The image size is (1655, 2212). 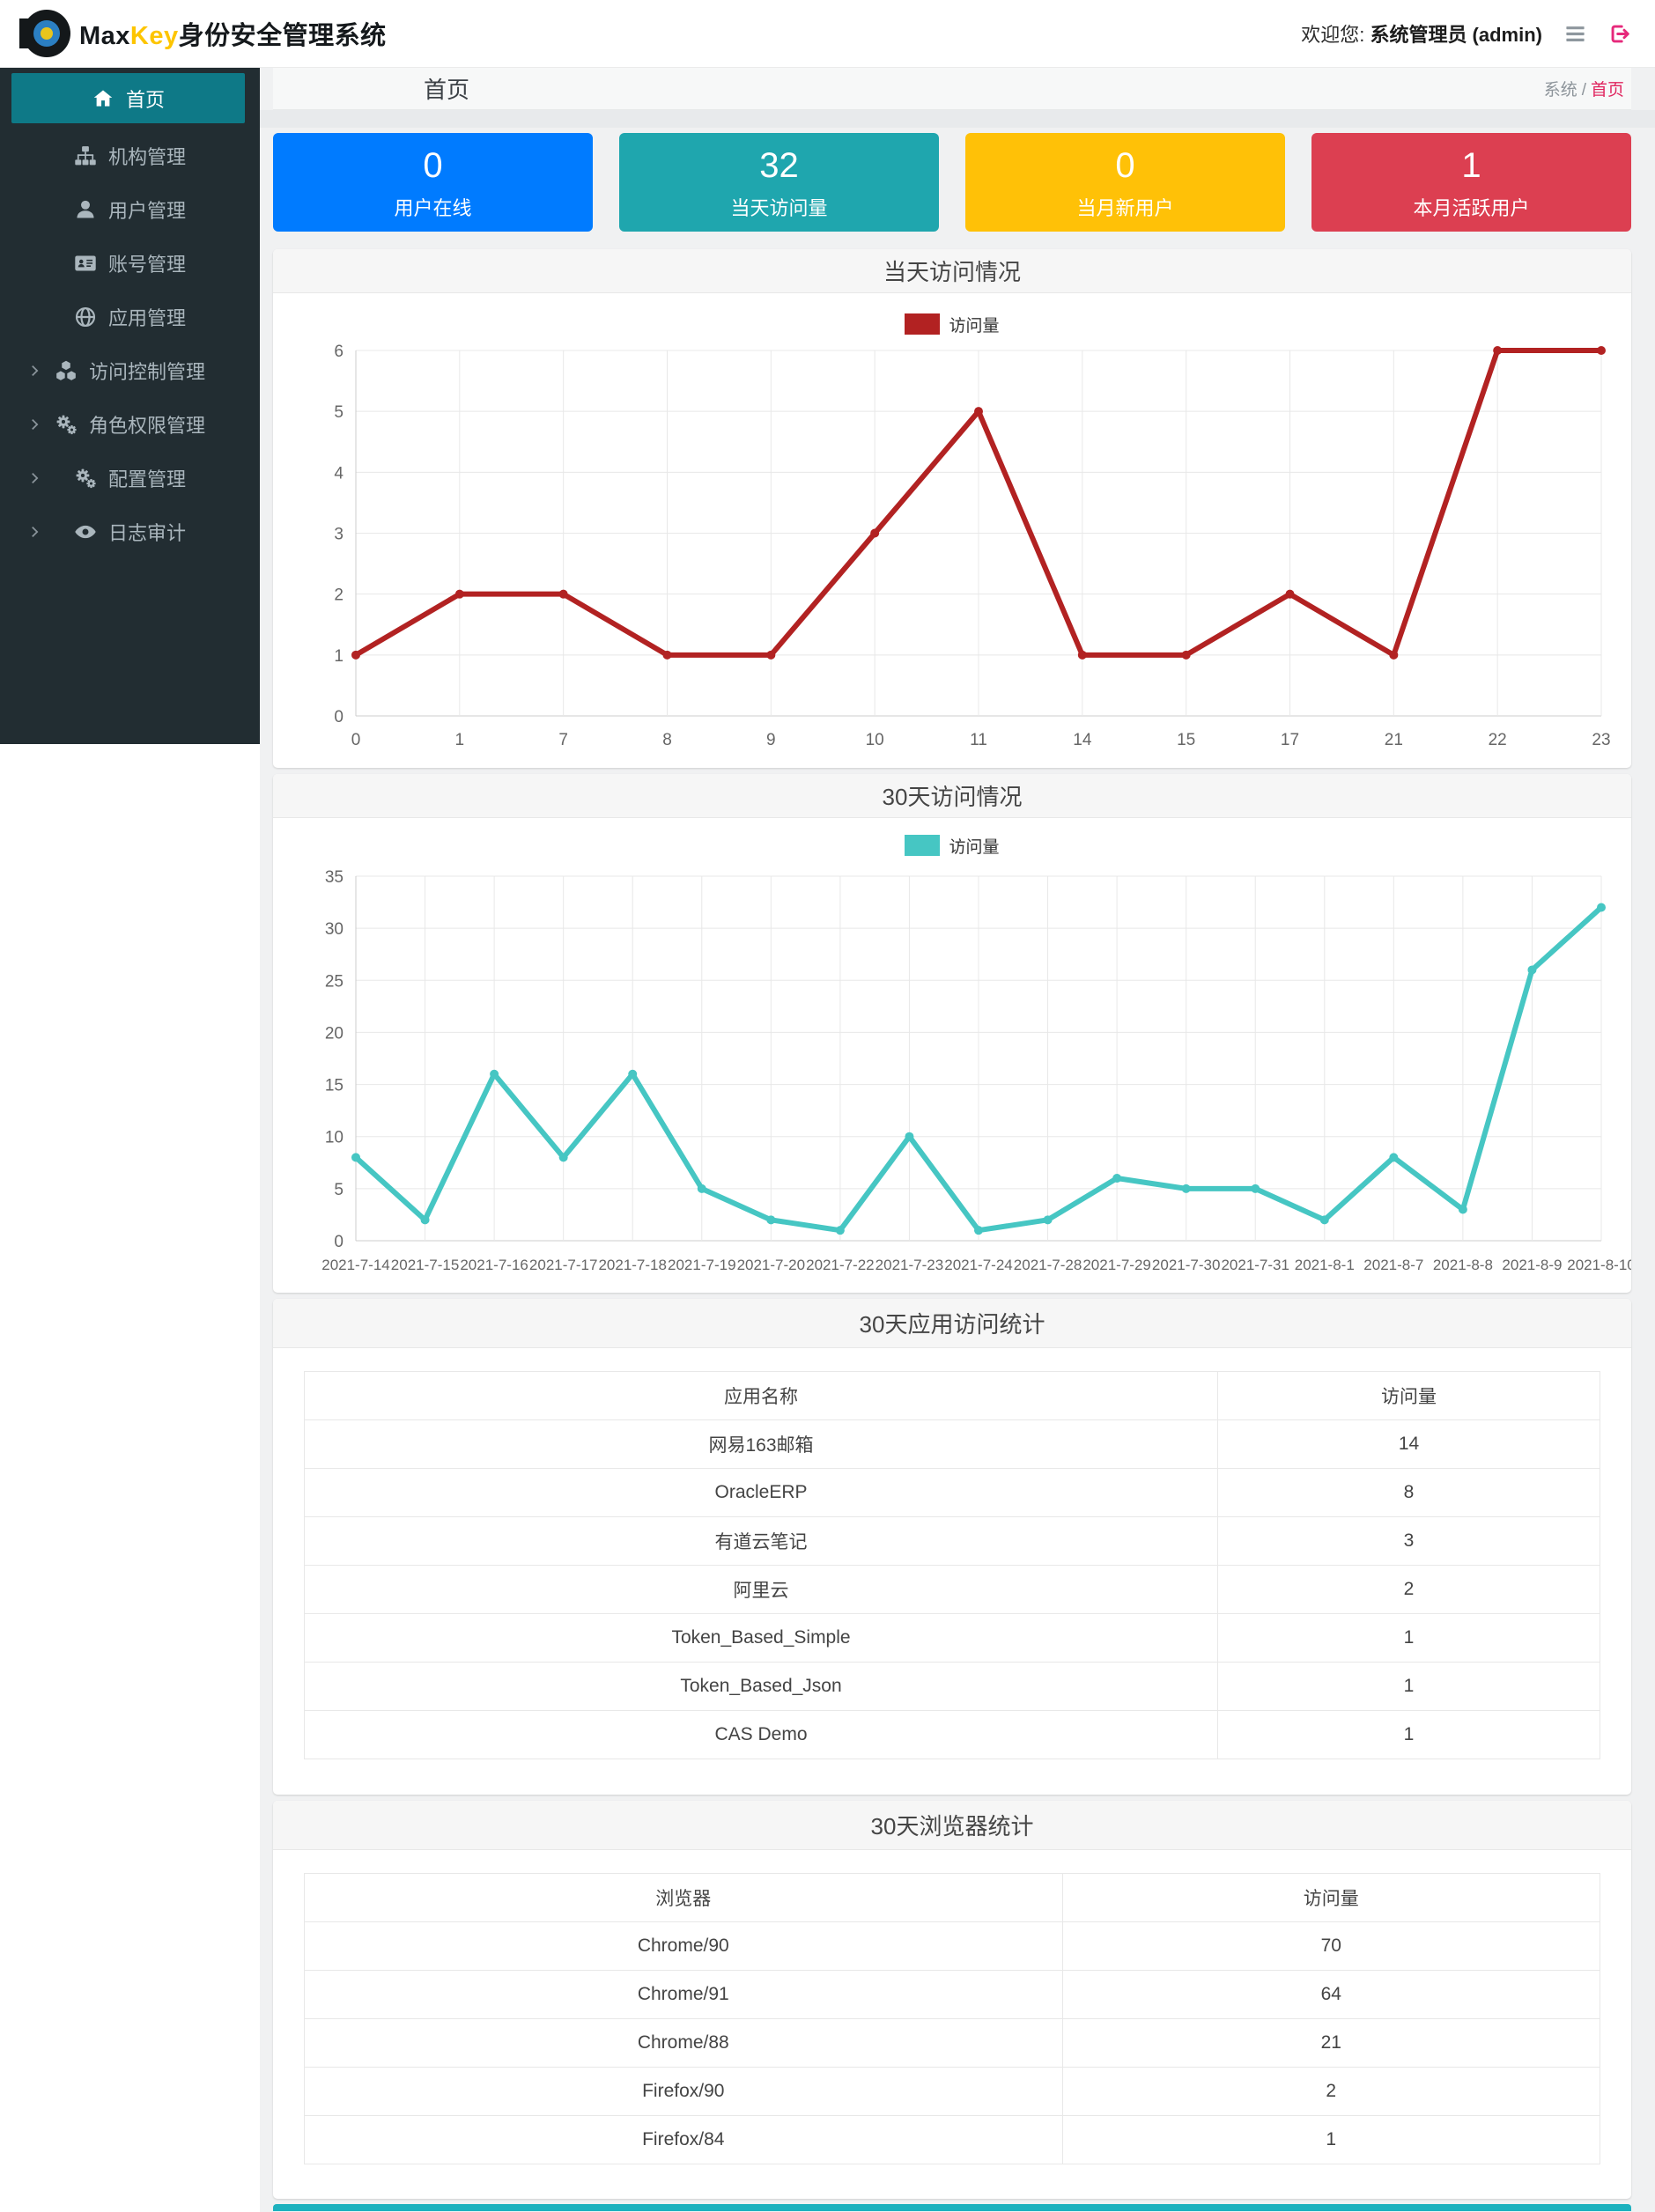 What do you see at coordinates (1601, 740) in the screenshot?
I see `svg-text: 23` at bounding box center [1601, 740].